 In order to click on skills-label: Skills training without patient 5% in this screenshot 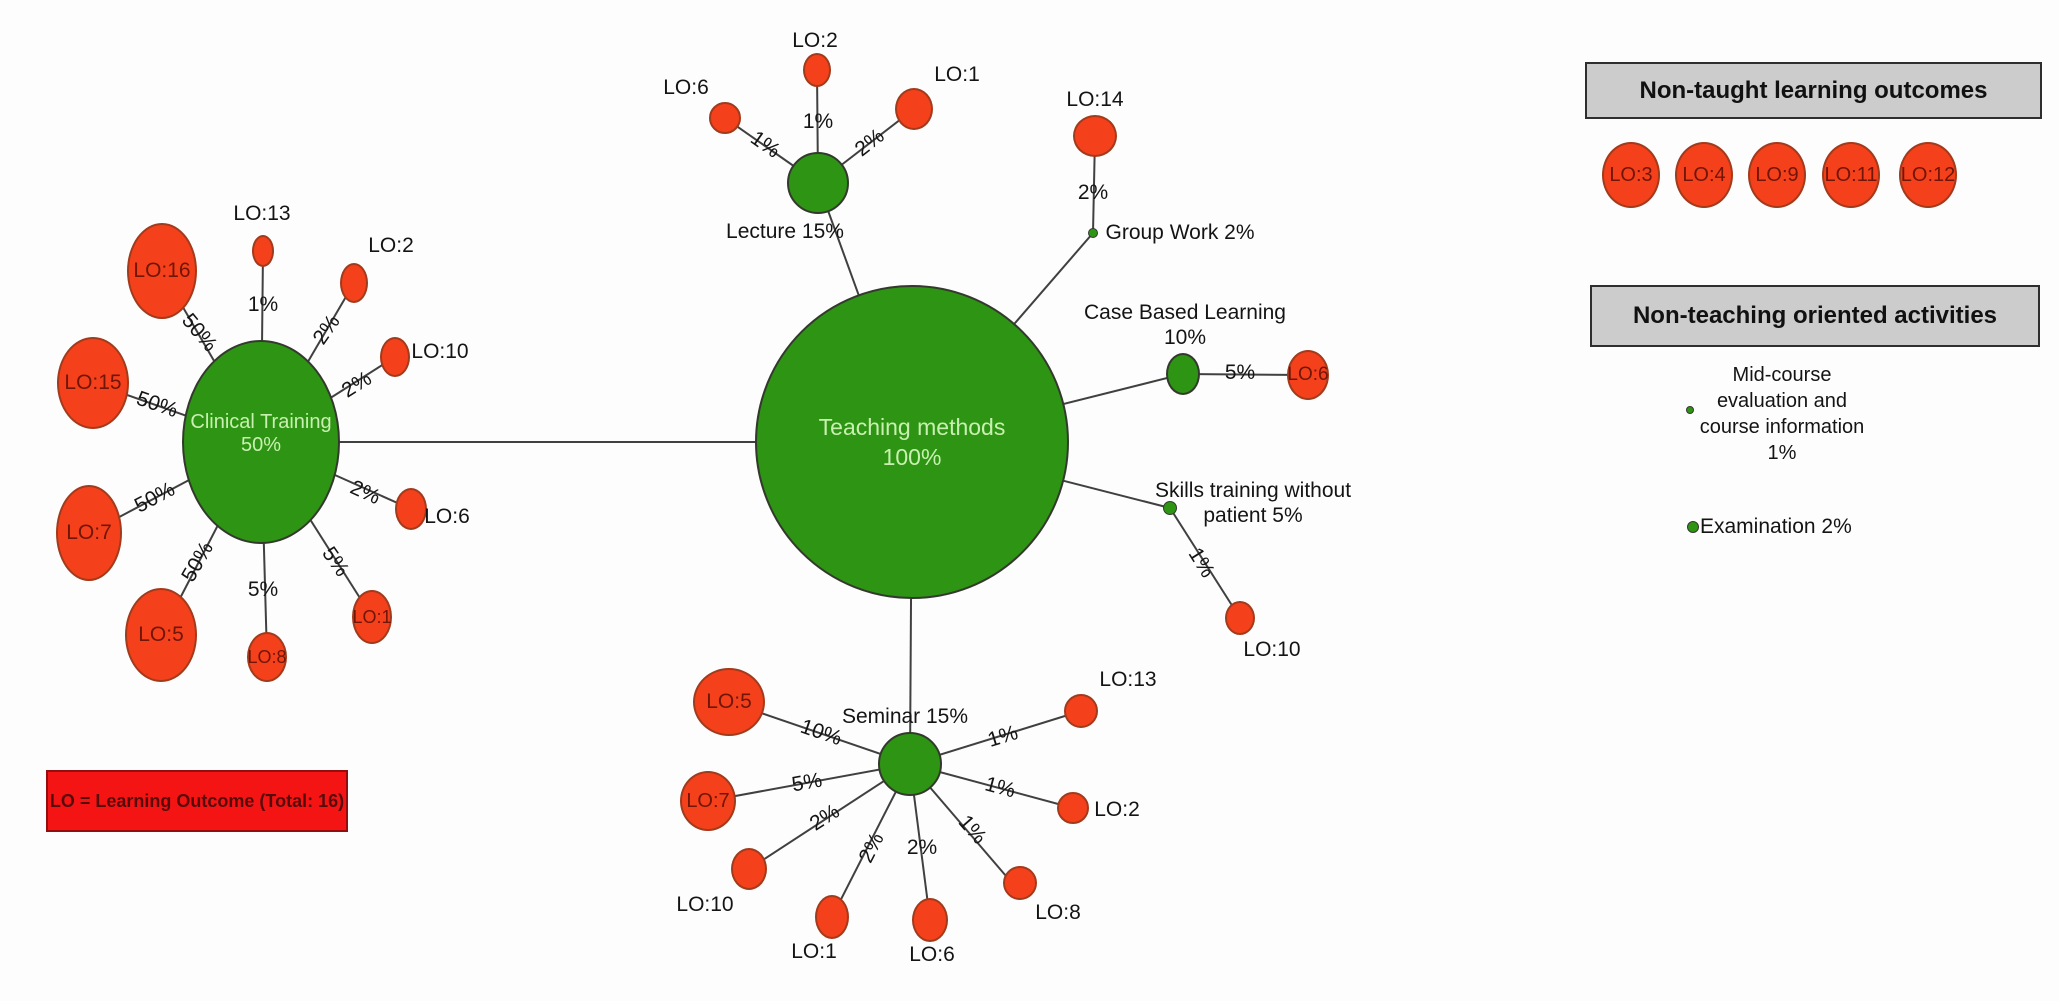, I will do `click(1253, 503)`.